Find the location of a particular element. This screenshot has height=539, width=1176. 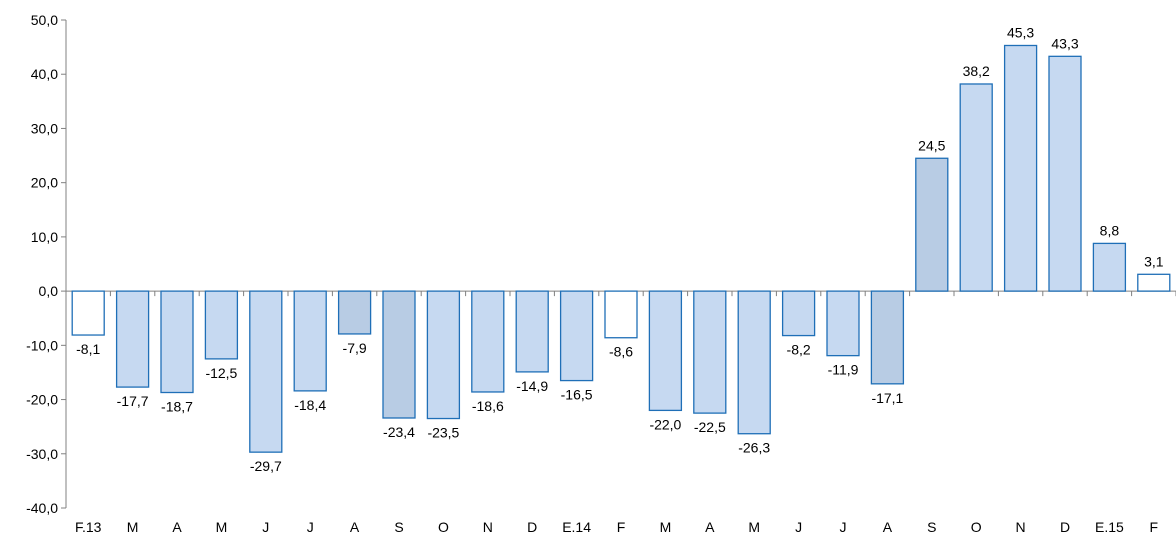

bar-value-label: 24,5 is located at coordinates (931, 145).